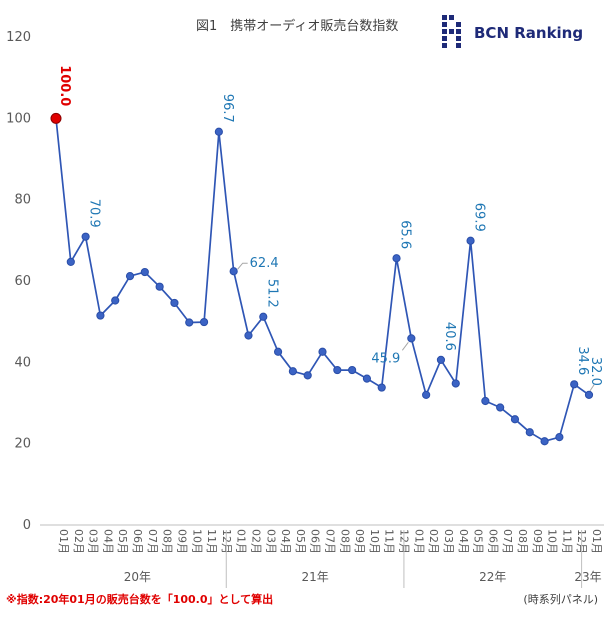 The image size is (614, 618). I want to click on data-label: 40.6, so click(449, 336).